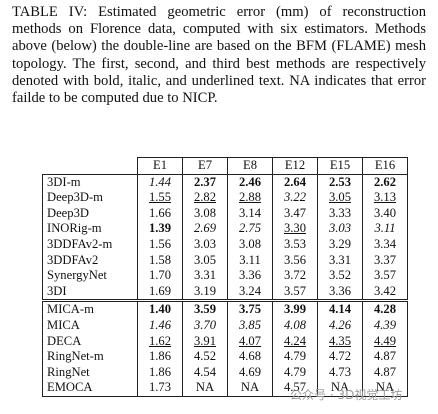  What do you see at coordinates (205, 229) in the screenshot?
I see `value-cell: 2.69` at bounding box center [205, 229].